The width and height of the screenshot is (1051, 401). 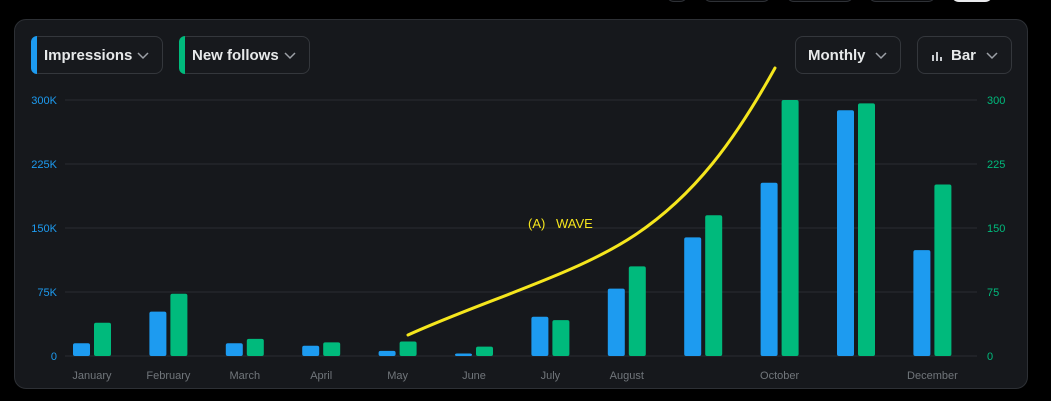 I want to click on left-axis-tick-label: 300K, so click(x=44, y=101).